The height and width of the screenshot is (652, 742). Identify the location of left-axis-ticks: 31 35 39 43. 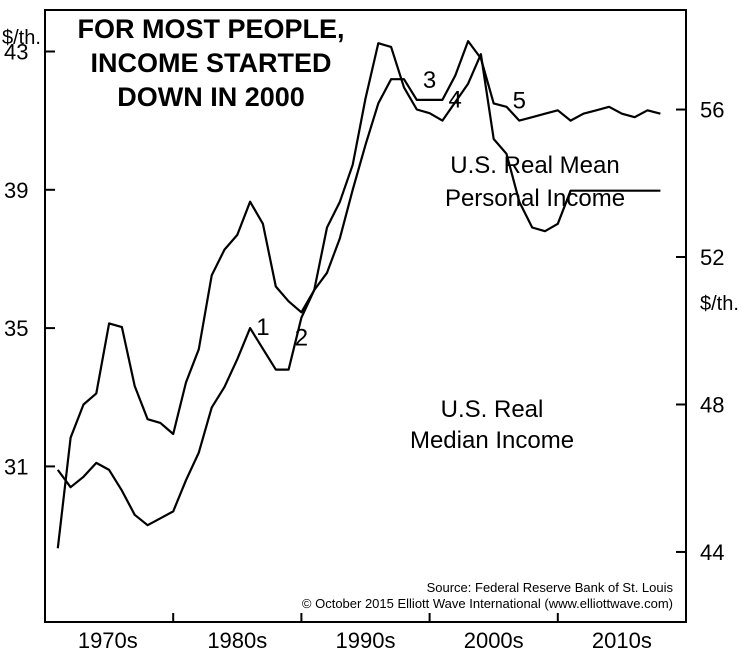
(29, 259).